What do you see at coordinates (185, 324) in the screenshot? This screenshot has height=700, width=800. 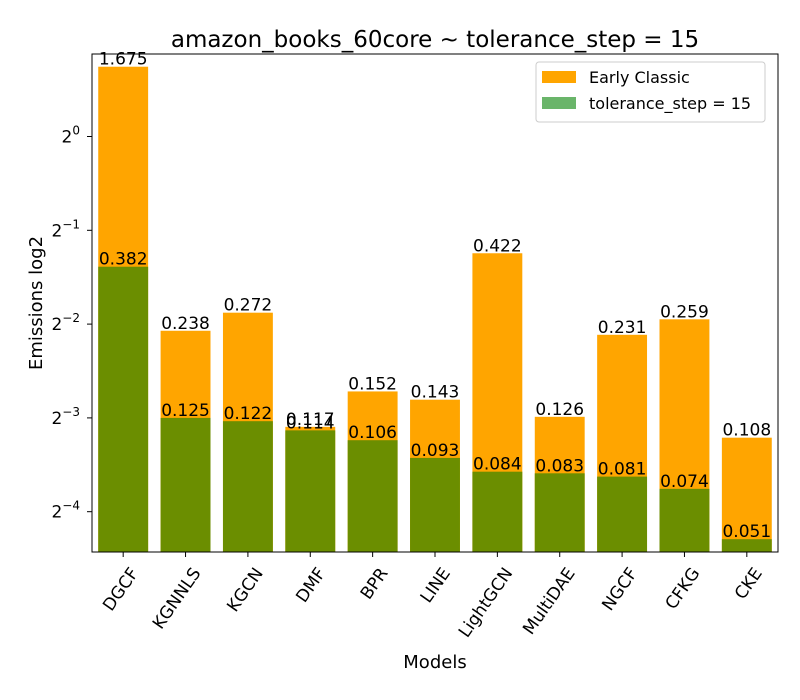 I see `value-label-early-classic-kgnnls: 0.238` at bounding box center [185, 324].